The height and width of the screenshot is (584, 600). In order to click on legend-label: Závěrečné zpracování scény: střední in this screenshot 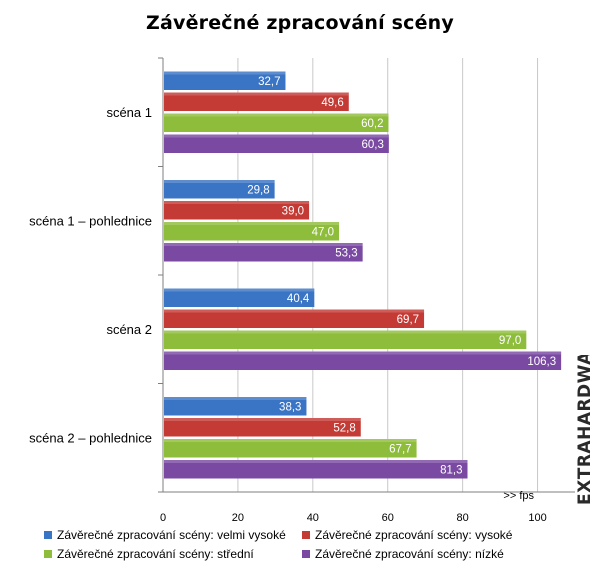, I will do `click(155, 554)`.